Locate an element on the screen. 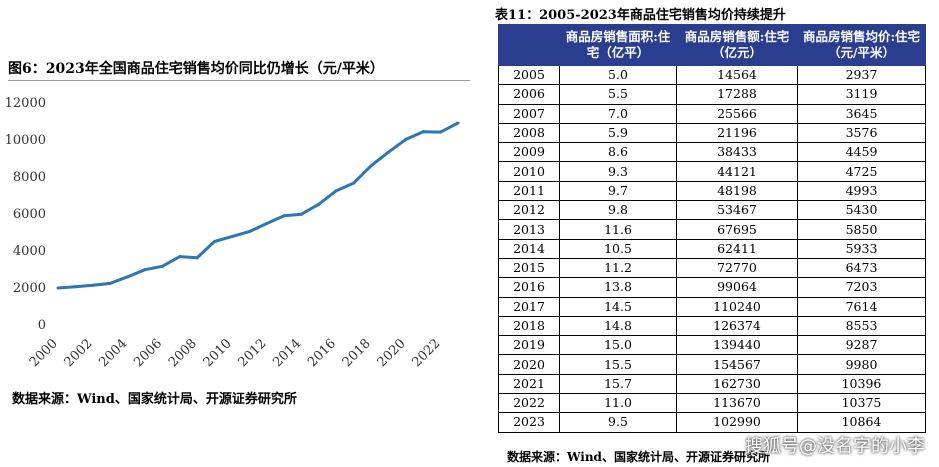 The width and height of the screenshot is (939, 467). cell-price: 7203 is located at coordinates (861, 287).